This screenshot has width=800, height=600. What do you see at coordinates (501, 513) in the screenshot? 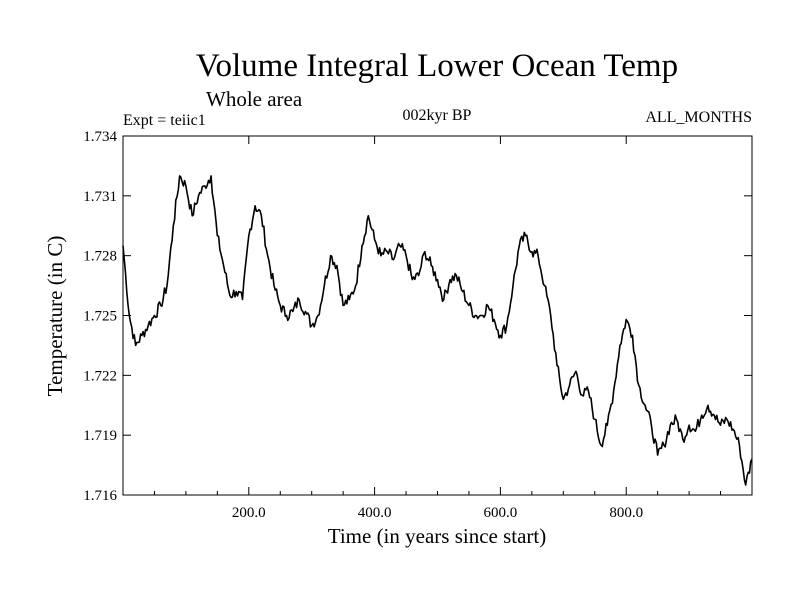
I see `x-tick-label: 600.0` at bounding box center [501, 513].